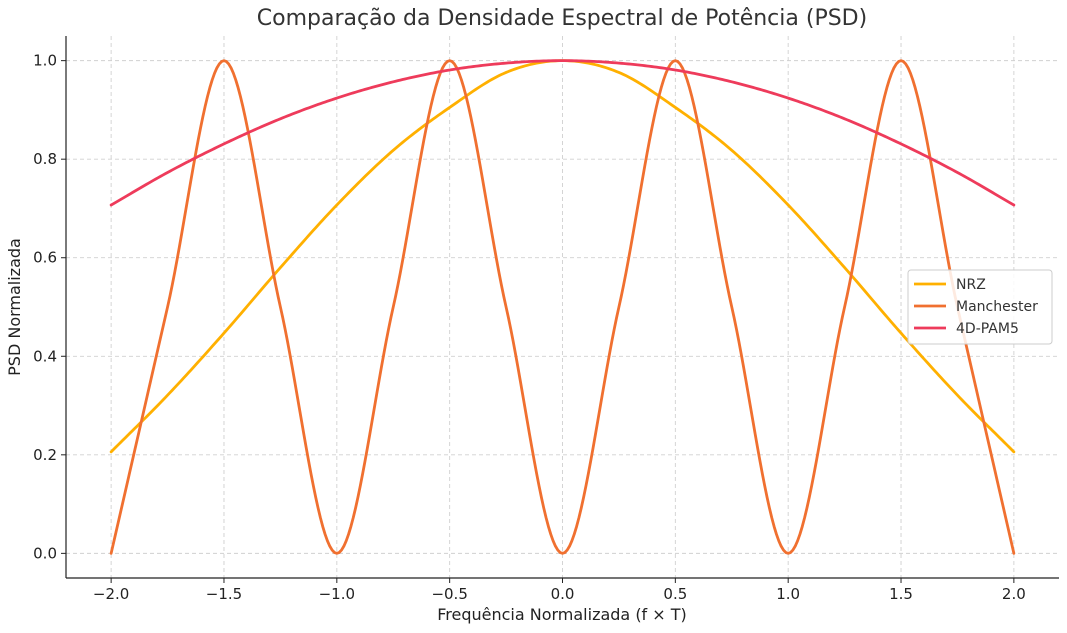 This screenshot has width=1067, height=633. What do you see at coordinates (45, 159) in the screenshot?
I see `y-tick-label: 0.8` at bounding box center [45, 159].